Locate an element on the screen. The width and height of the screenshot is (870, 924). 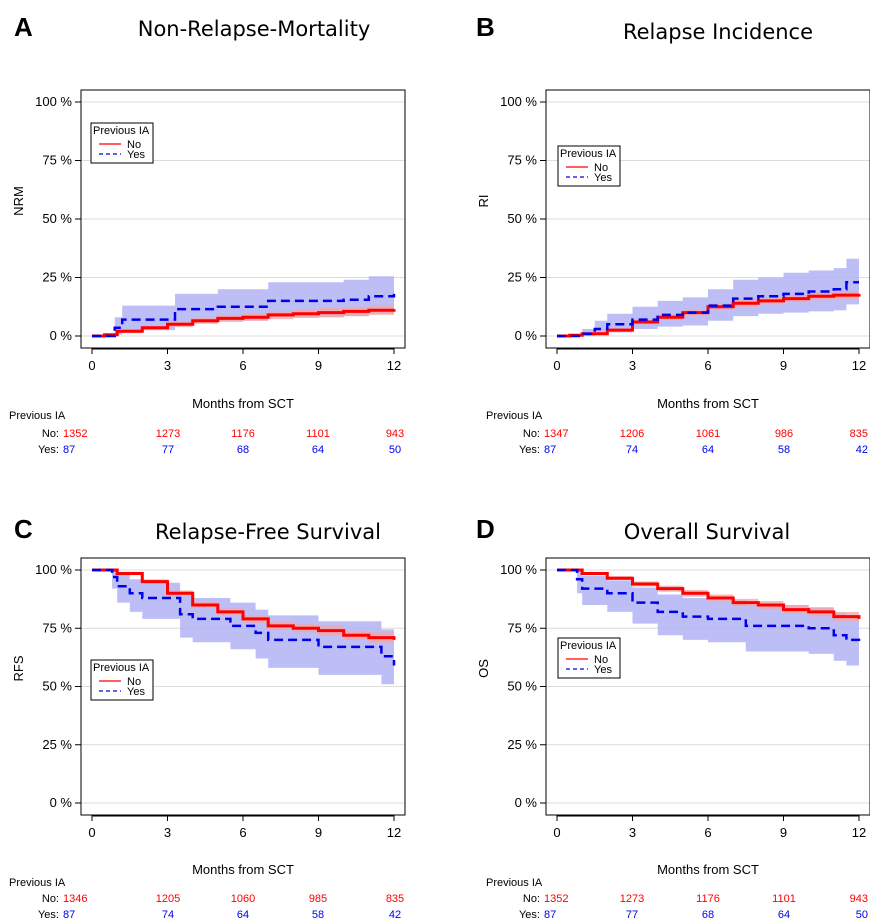
chart-title: Overall Survival is located at coordinates (707, 532).